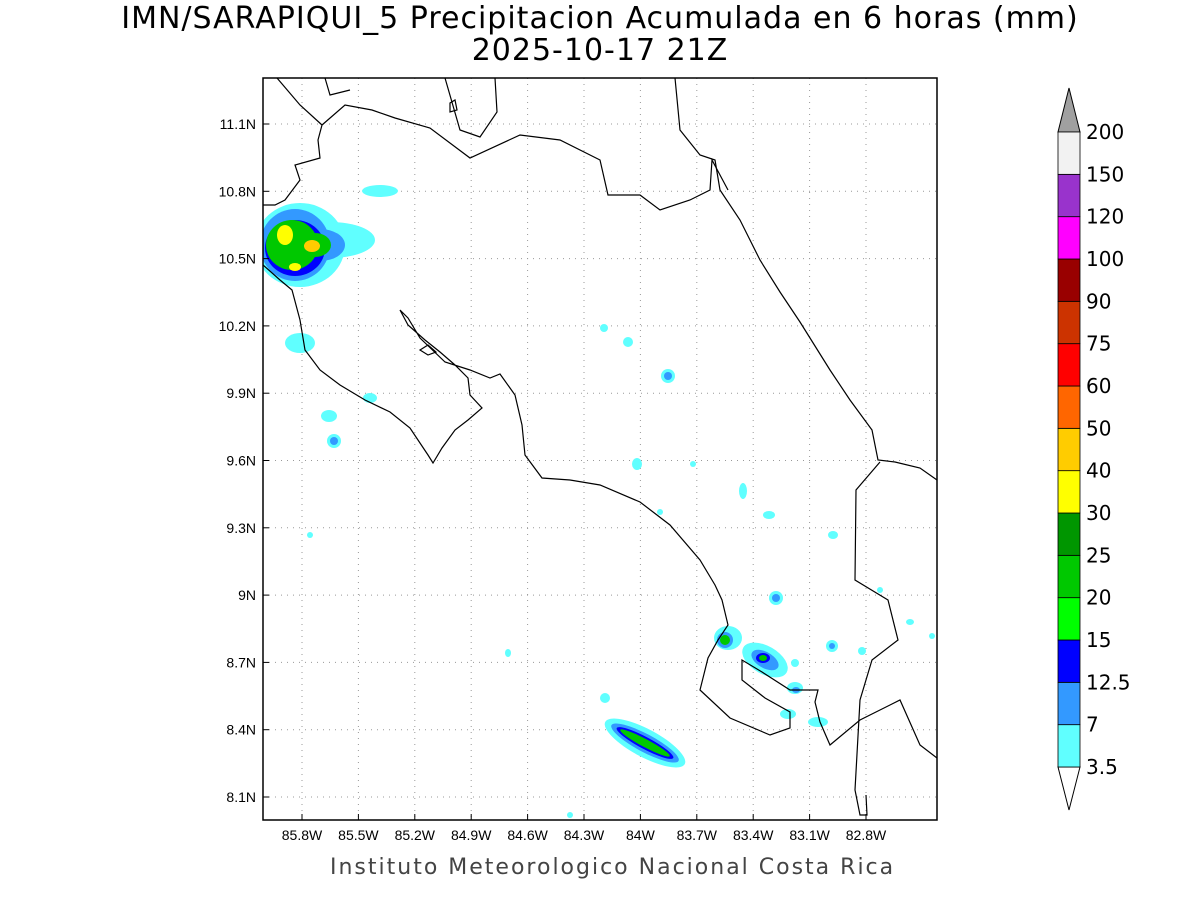 Image resolution: width=1200 pixels, height=900 pixels. Describe the element at coordinates (641, 835) in the screenshot. I see `lon-tick-label: 84W` at that location.